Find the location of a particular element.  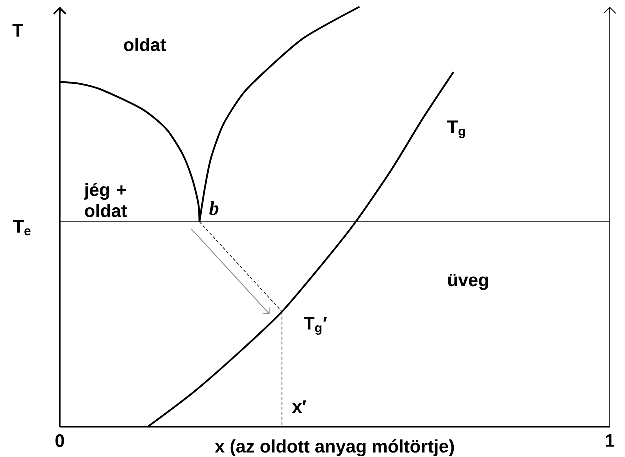

x-tick-label: 0 is located at coordinates (60, 441).